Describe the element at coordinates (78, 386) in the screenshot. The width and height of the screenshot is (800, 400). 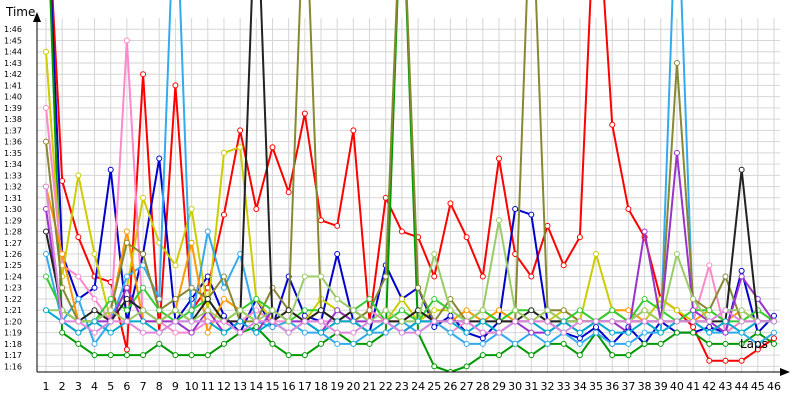
I see `x-tick-label: 3` at that location.